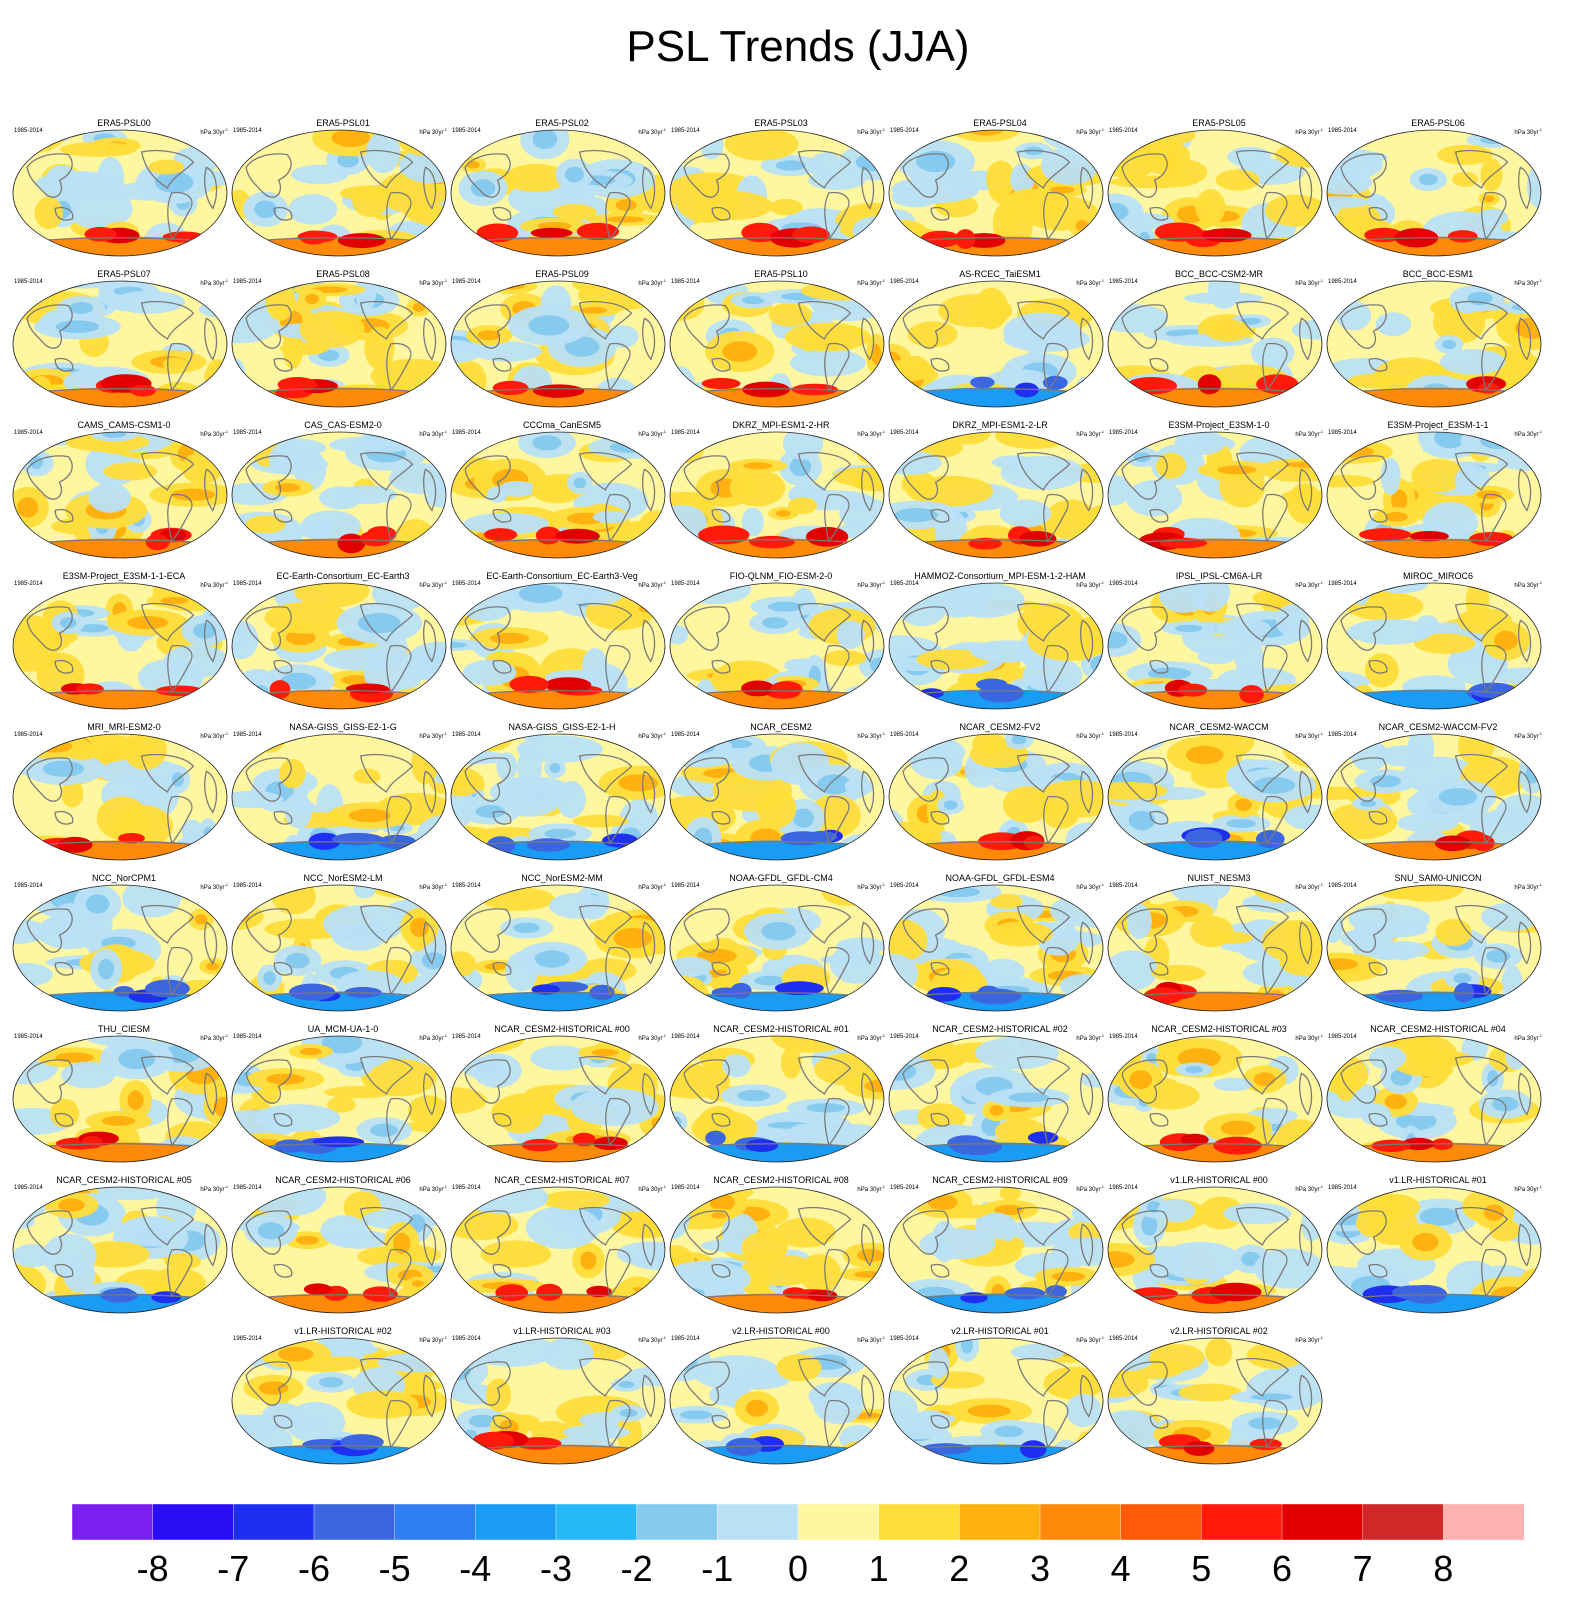  I want to click on map-panel: NCC_NorCPM1 1985-2014 hPa 30yr-1, so click(124, 948).